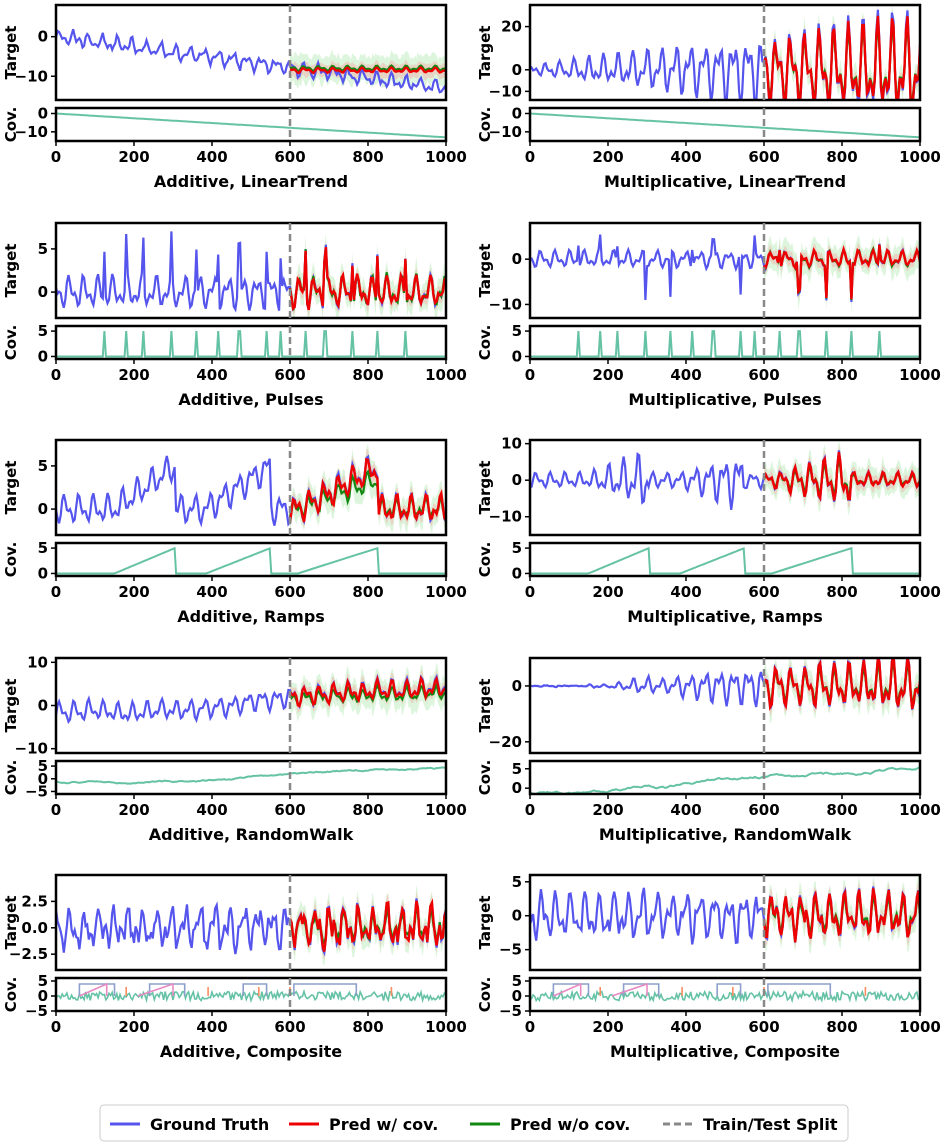  I want to click on legend-label-pred-with-cov: Pred w/ cov., so click(383, 1124).